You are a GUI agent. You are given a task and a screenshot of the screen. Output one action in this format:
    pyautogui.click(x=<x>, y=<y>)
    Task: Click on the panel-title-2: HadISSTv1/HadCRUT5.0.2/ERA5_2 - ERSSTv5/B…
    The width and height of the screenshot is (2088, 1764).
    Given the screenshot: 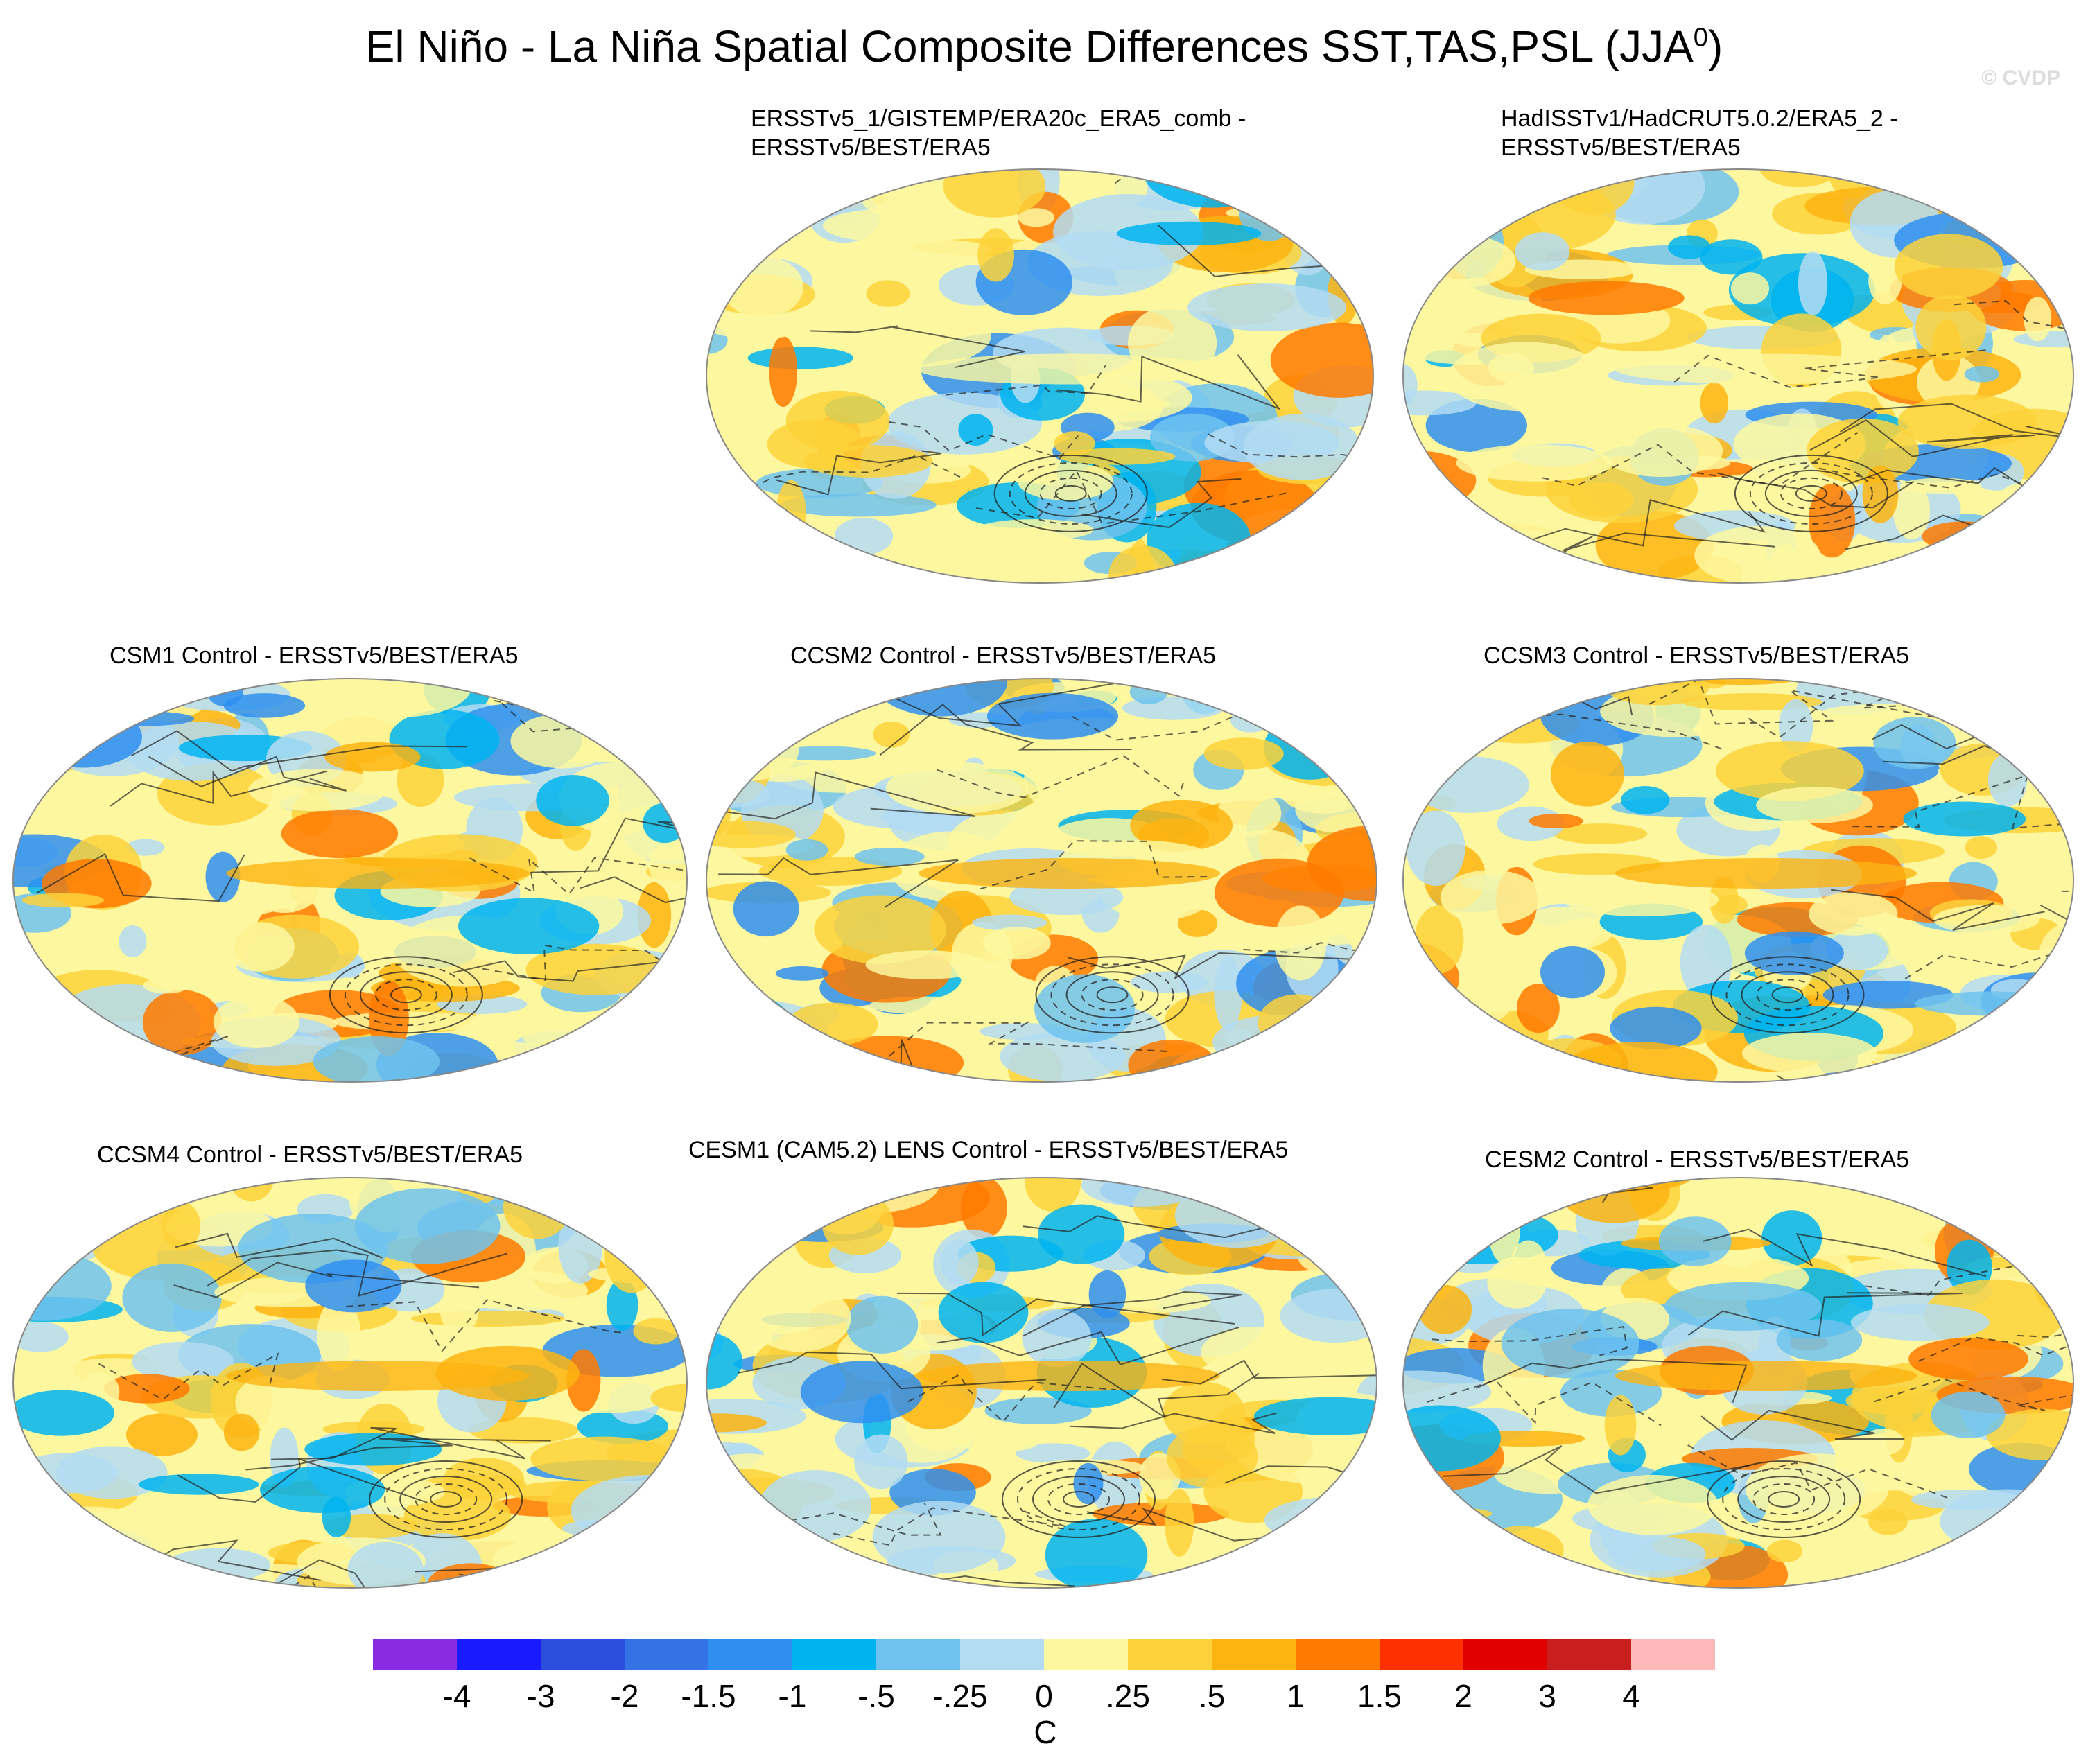 What is the action you would take?
    pyautogui.click(x=1699, y=133)
    